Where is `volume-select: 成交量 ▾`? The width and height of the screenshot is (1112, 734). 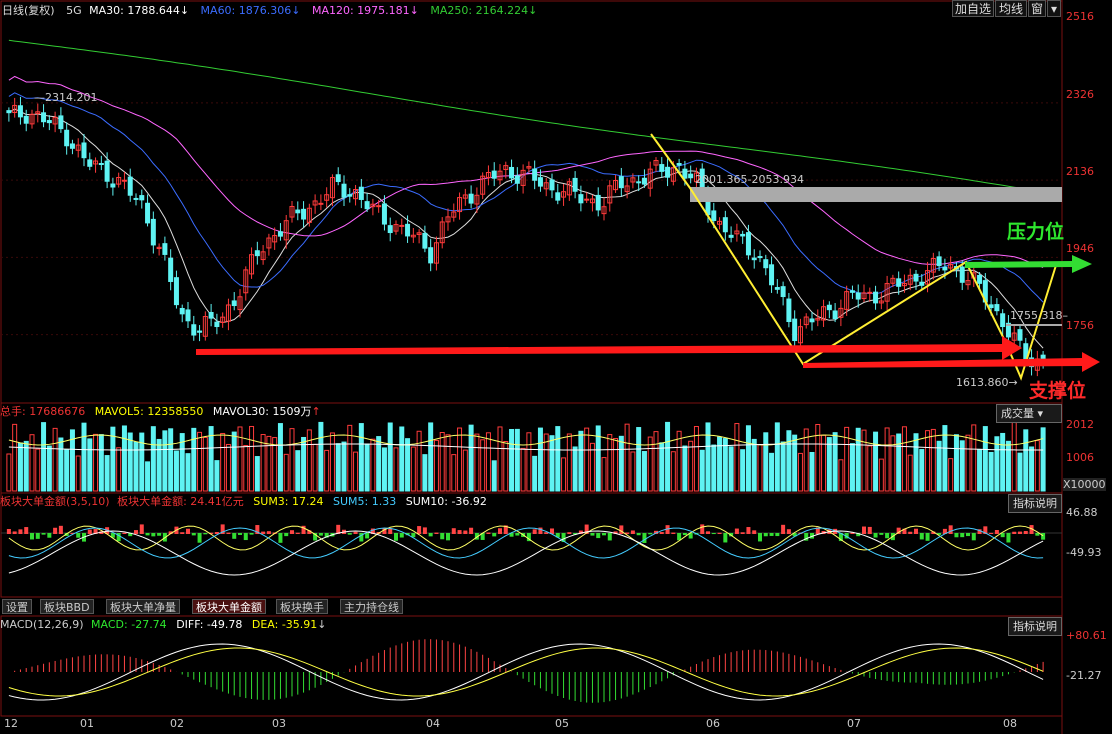 volume-select: 成交量 ▾ is located at coordinates (1029, 413).